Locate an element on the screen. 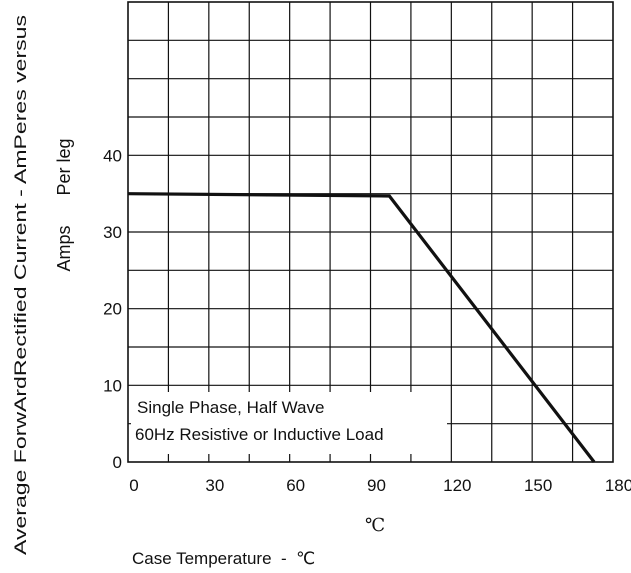 This screenshot has width=631, height=573. annotation-line-1: Single Phase, Half Wave is located at coordinates (230, 407).